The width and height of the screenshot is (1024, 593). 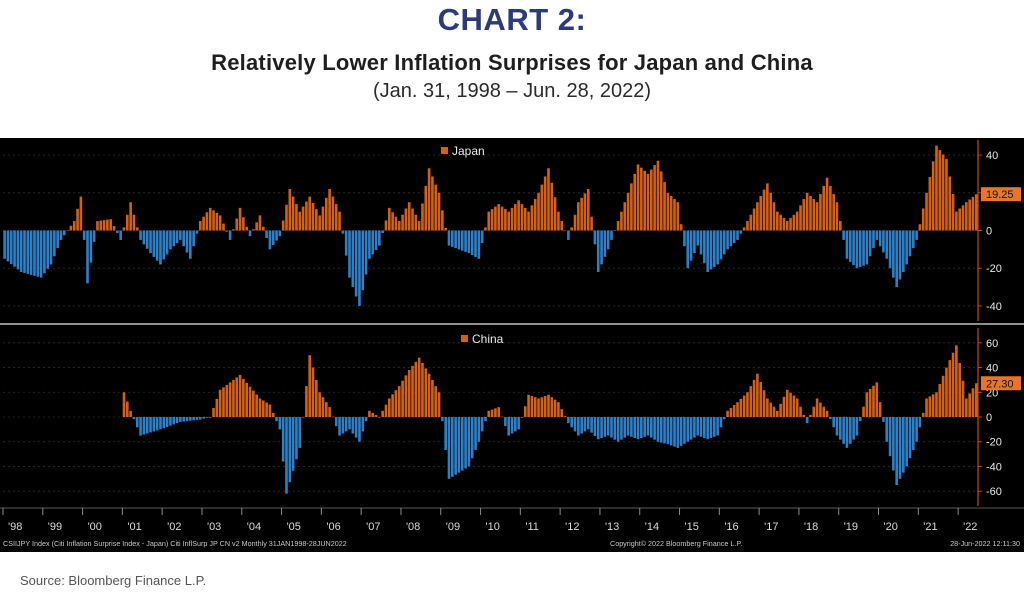 I want to click on x-tick-label: '03, so click(x=214, y=527).